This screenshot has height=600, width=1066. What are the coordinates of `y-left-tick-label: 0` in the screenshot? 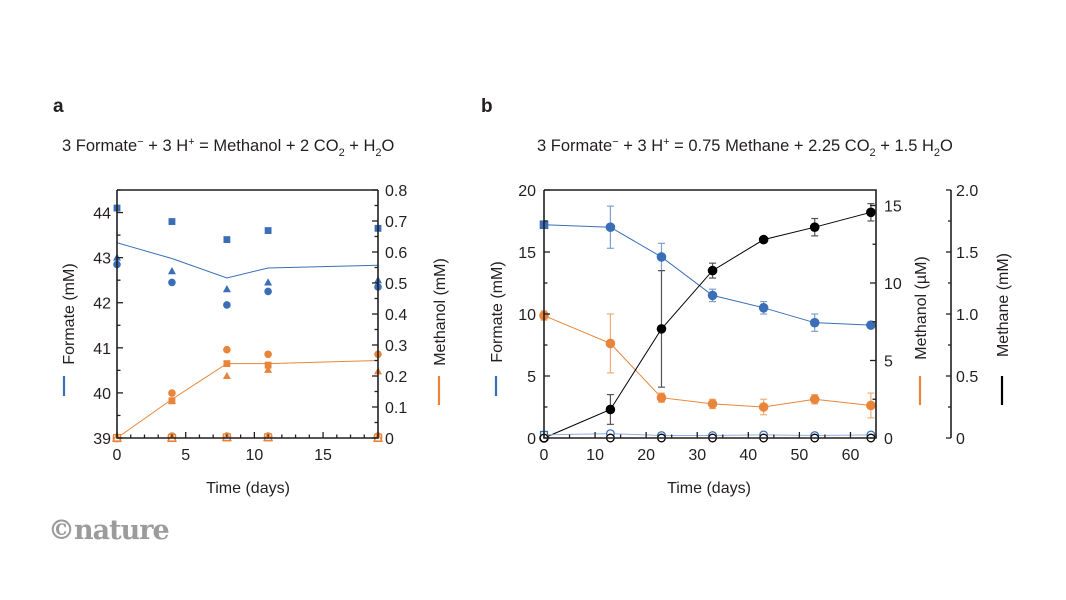 It's located at (531, 439).